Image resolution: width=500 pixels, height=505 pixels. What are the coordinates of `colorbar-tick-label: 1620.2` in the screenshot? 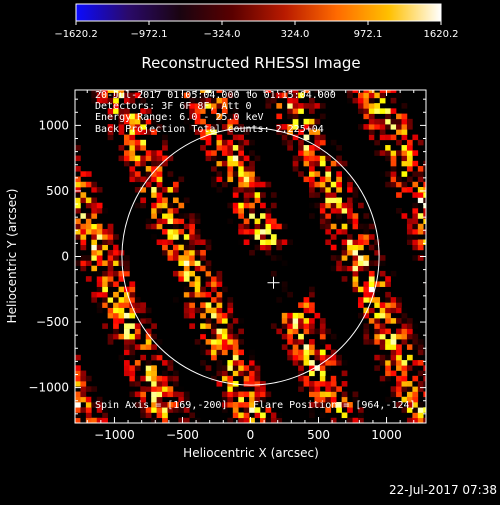 It's located at (441, 34).